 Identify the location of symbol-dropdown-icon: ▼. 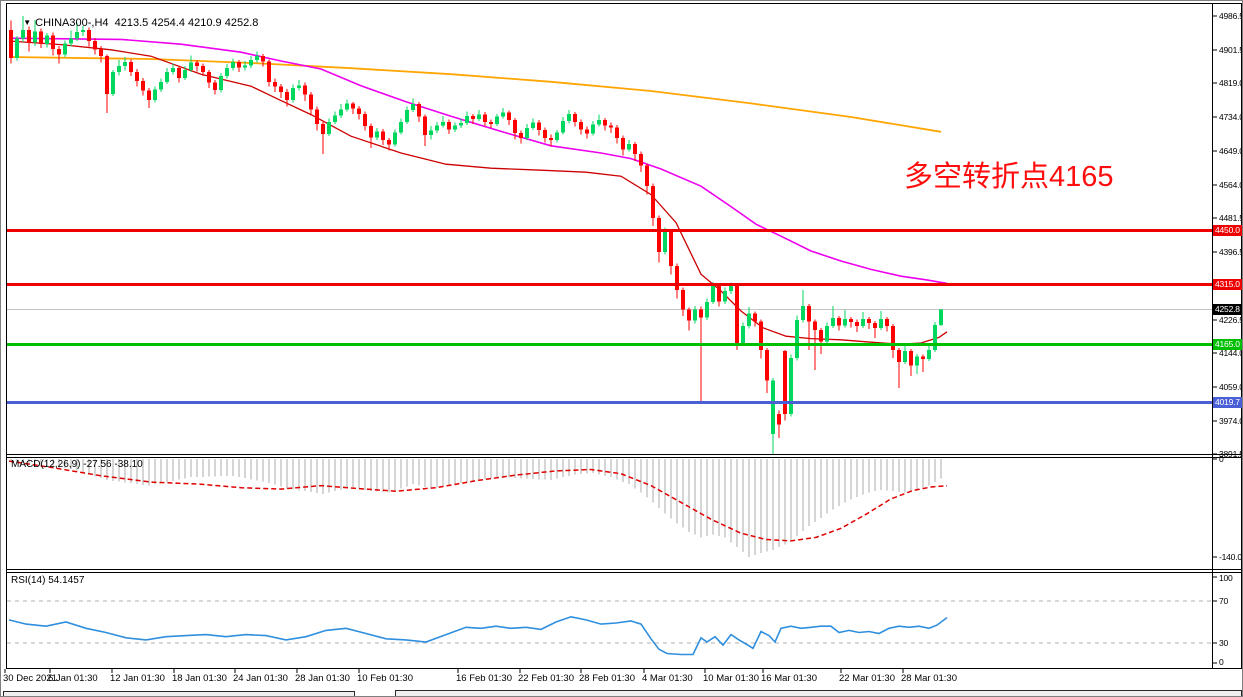
(27, 22).